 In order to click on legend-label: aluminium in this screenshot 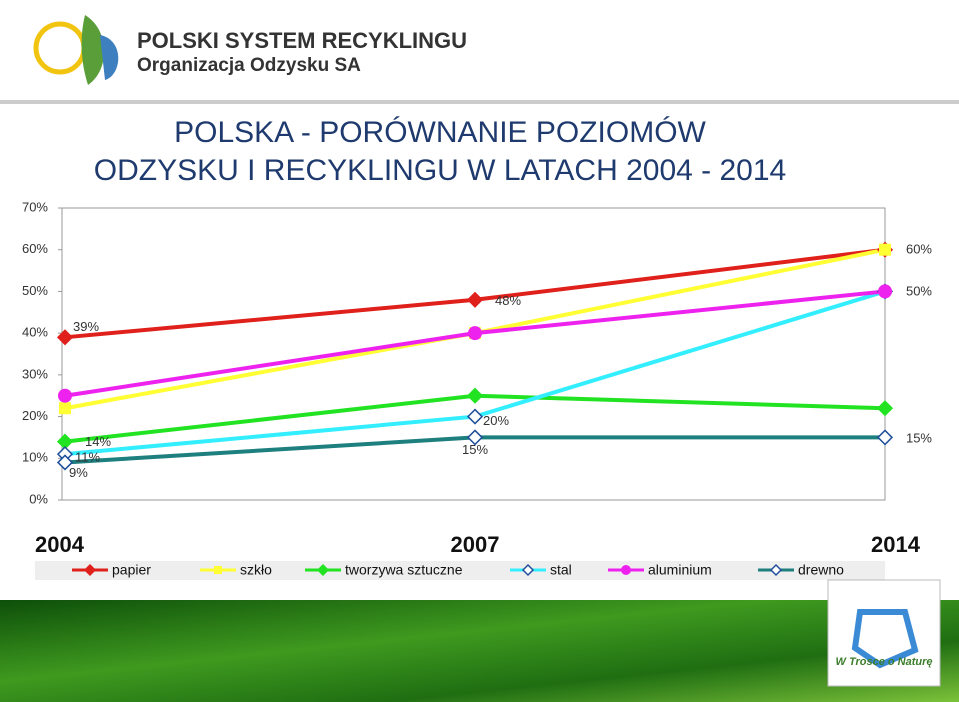, I will do `click(680, 570)`.